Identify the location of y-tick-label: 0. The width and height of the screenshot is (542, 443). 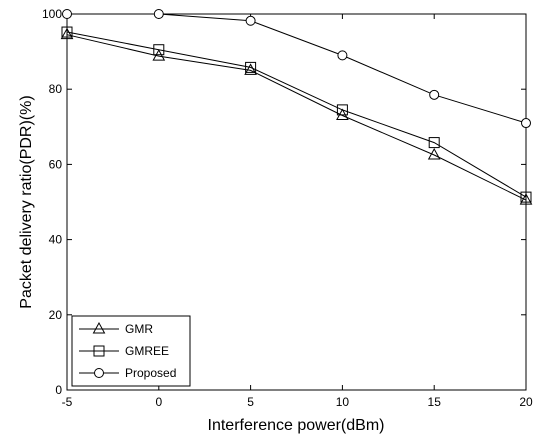
(58, 390).